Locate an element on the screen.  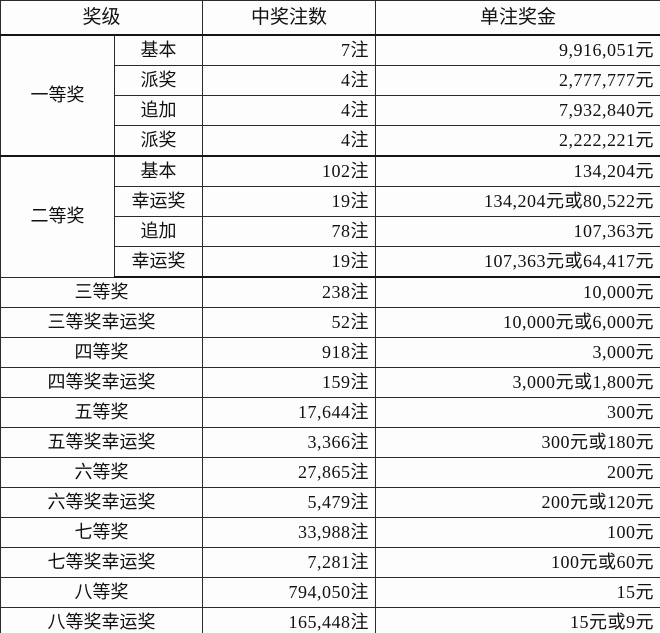
table-row: 追加 4注 7,932,840元 is located at coordinates (330, 110).